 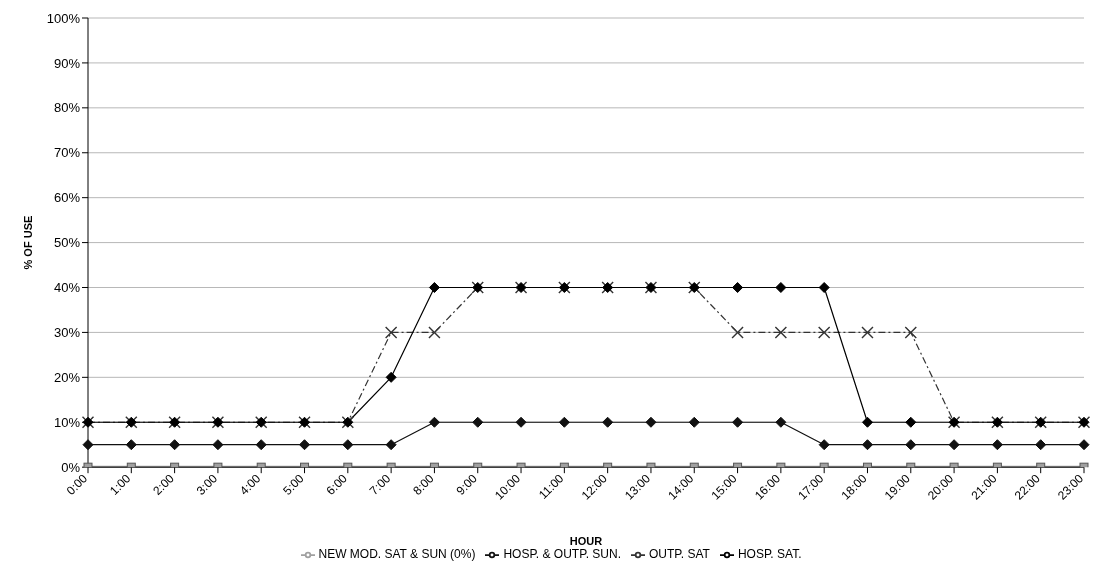 I want to click on legend-label: HOSP. SAT., so click(x=769, y=554).